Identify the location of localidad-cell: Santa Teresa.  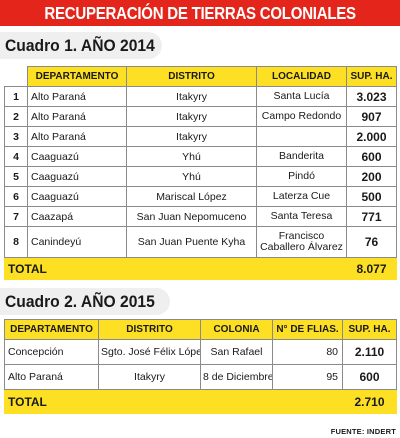
(301, 216).